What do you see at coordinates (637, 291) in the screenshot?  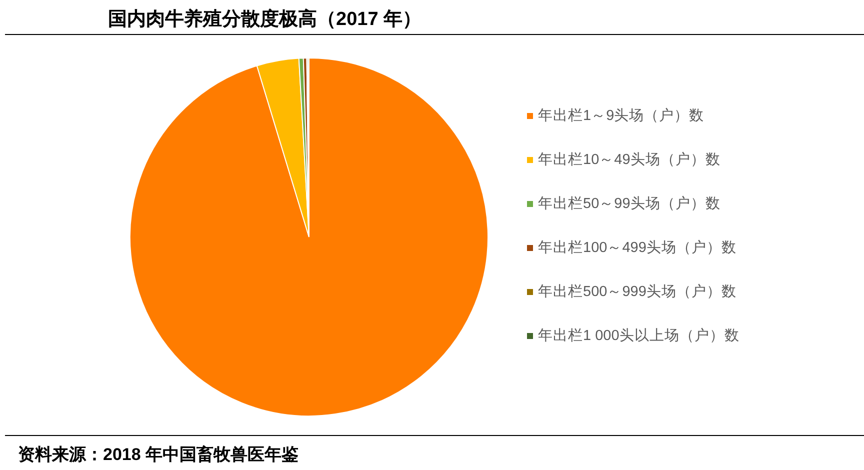 I see `legend-label: 年出栏500～999头场（户）数` at bounding box center [637, 291].